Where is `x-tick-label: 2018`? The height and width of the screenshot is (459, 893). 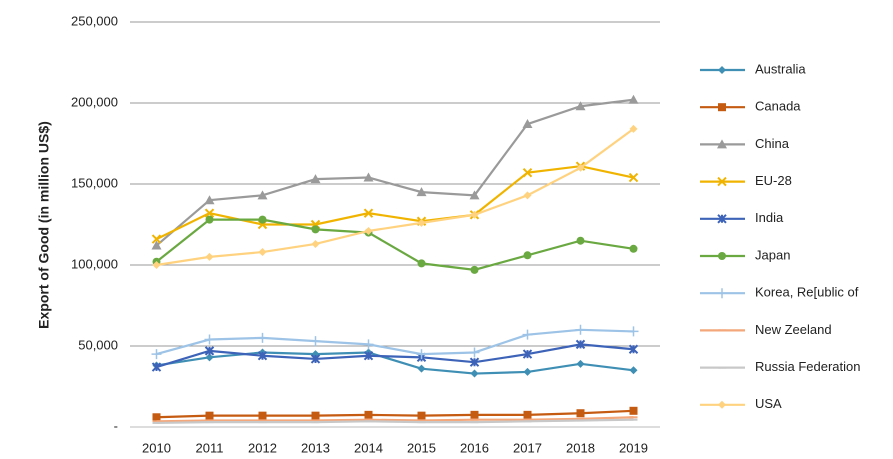 x-tick-label: 2018 is located at coordinates (580, 447).